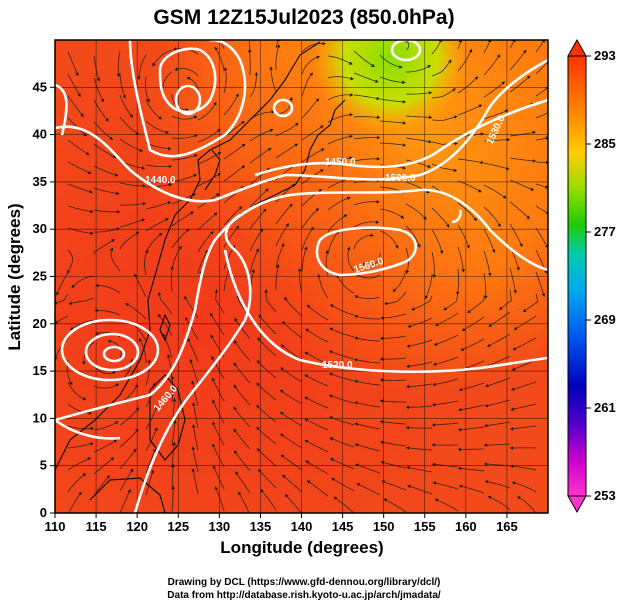 The height and width of the screenshot is (605, 619). I want to click on colorbar-tick-label: 285, so click(605, 143).